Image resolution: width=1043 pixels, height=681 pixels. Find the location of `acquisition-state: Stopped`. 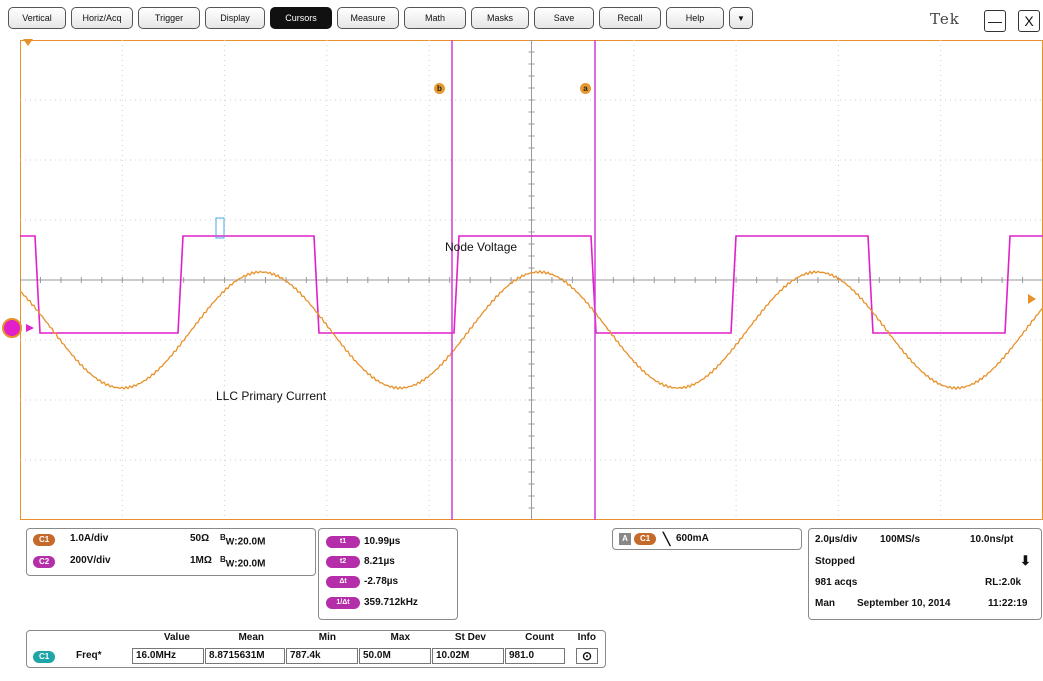

acquisition-state: Stopped is located at coordinates (835, 561).